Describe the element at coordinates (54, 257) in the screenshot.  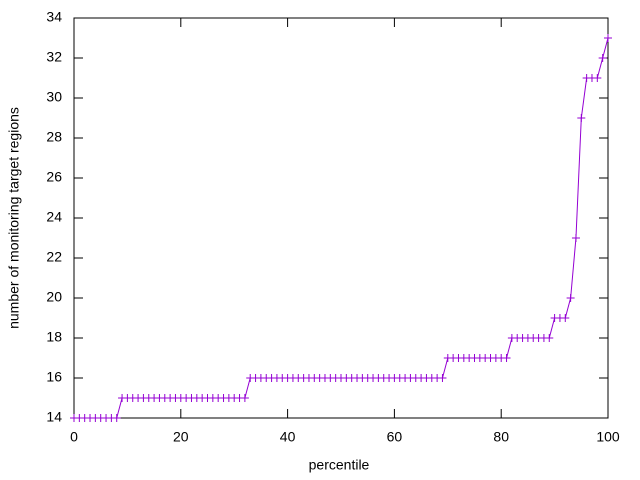
I see `y-tick-label: 22` at that location.